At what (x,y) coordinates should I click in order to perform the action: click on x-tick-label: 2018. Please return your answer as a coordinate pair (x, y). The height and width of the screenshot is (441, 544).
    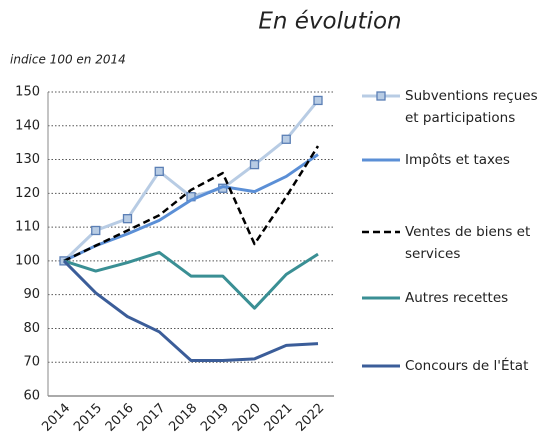
    Looking at the image, I should click on (183, 418).